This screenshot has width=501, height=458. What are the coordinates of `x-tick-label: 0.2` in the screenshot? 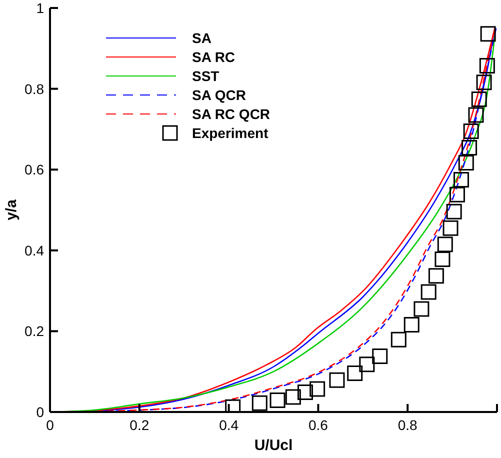 It's located at (140, 425).